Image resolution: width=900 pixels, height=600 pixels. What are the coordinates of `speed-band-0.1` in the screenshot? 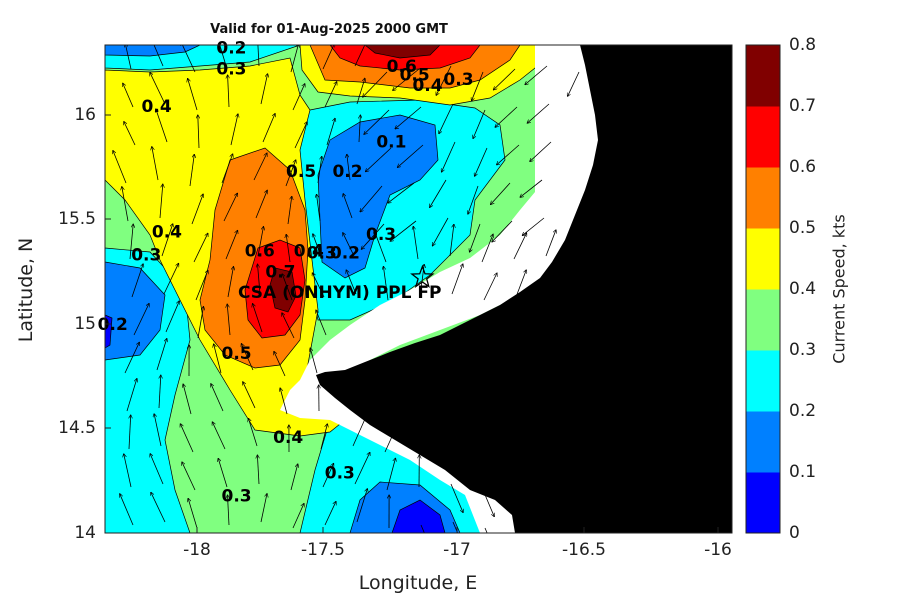 It's located at (135, 311).